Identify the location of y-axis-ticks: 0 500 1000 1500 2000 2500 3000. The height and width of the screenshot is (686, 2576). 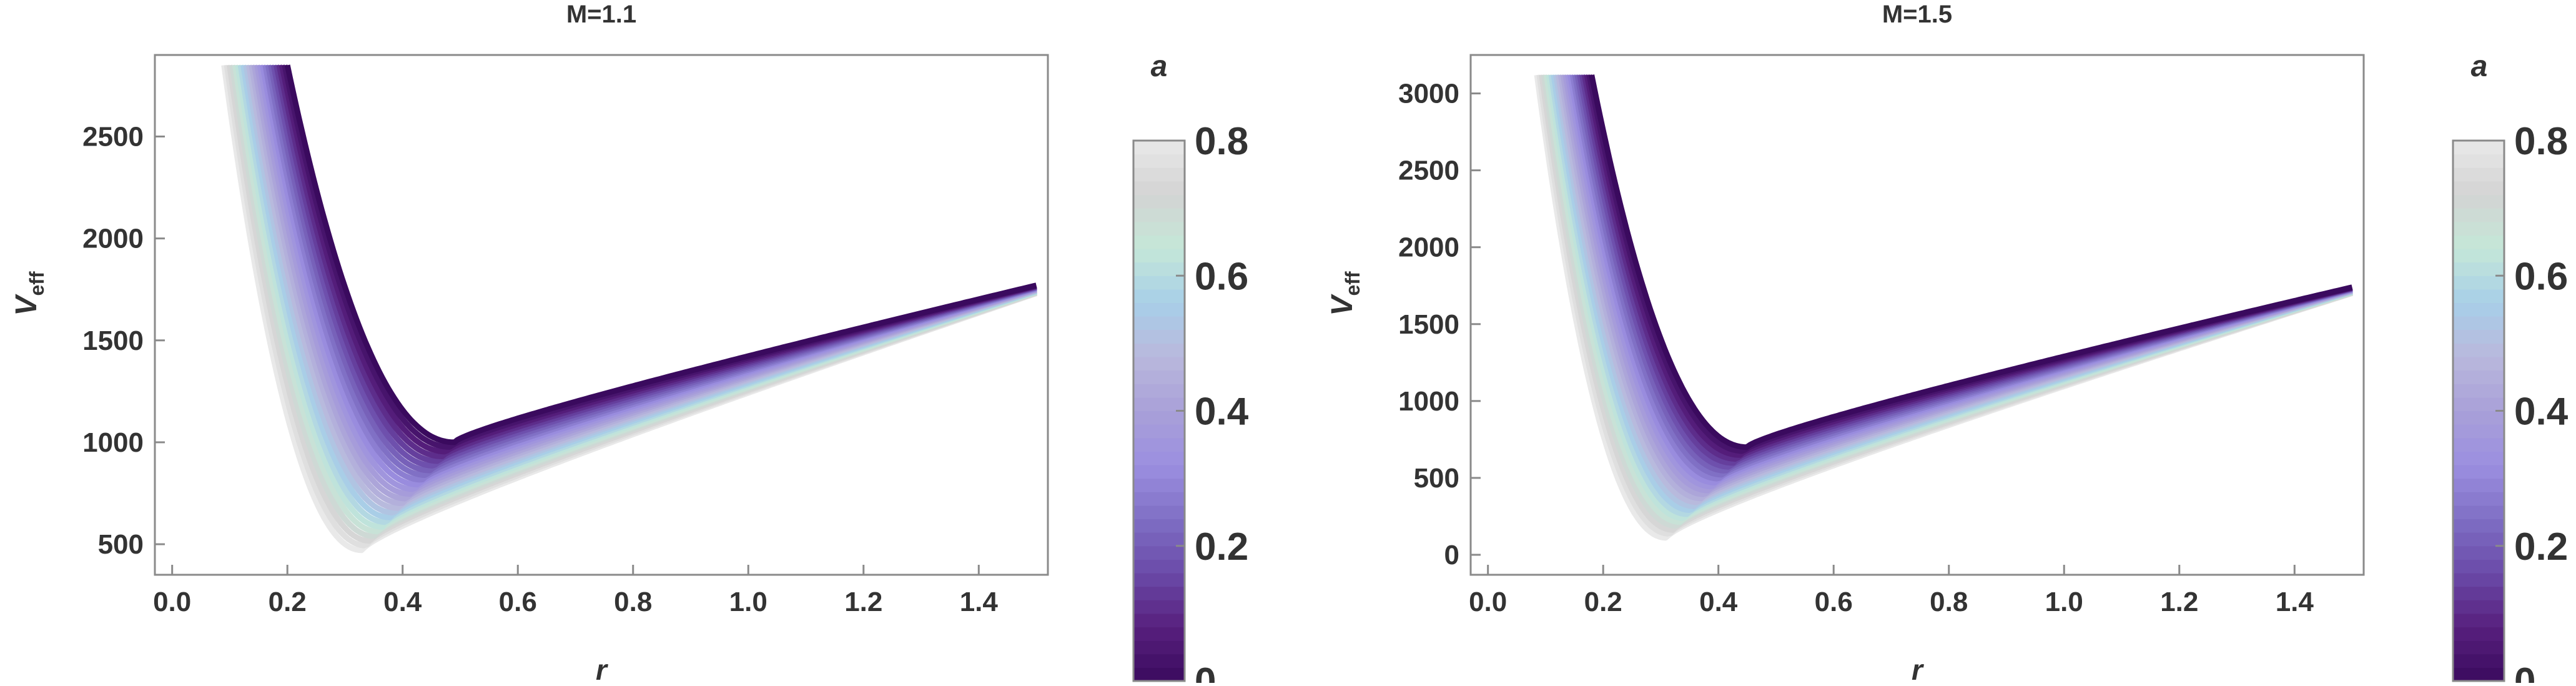
(1440, 324).